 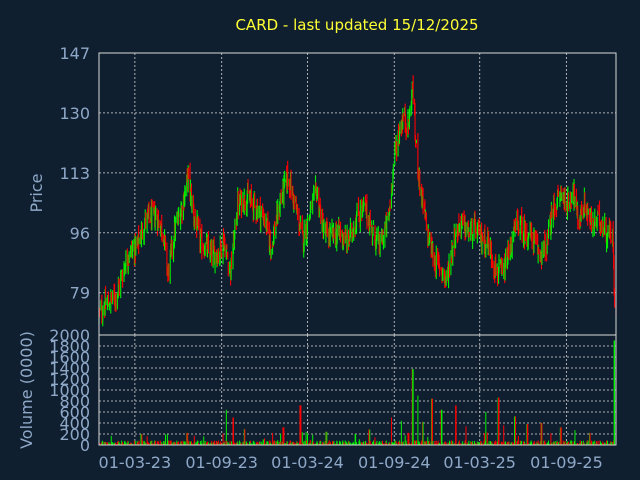 What do you see at coordinates (74, 412) in the screenshot?
I see `volume-tick-label: 600` at bounding box center [74, 412].